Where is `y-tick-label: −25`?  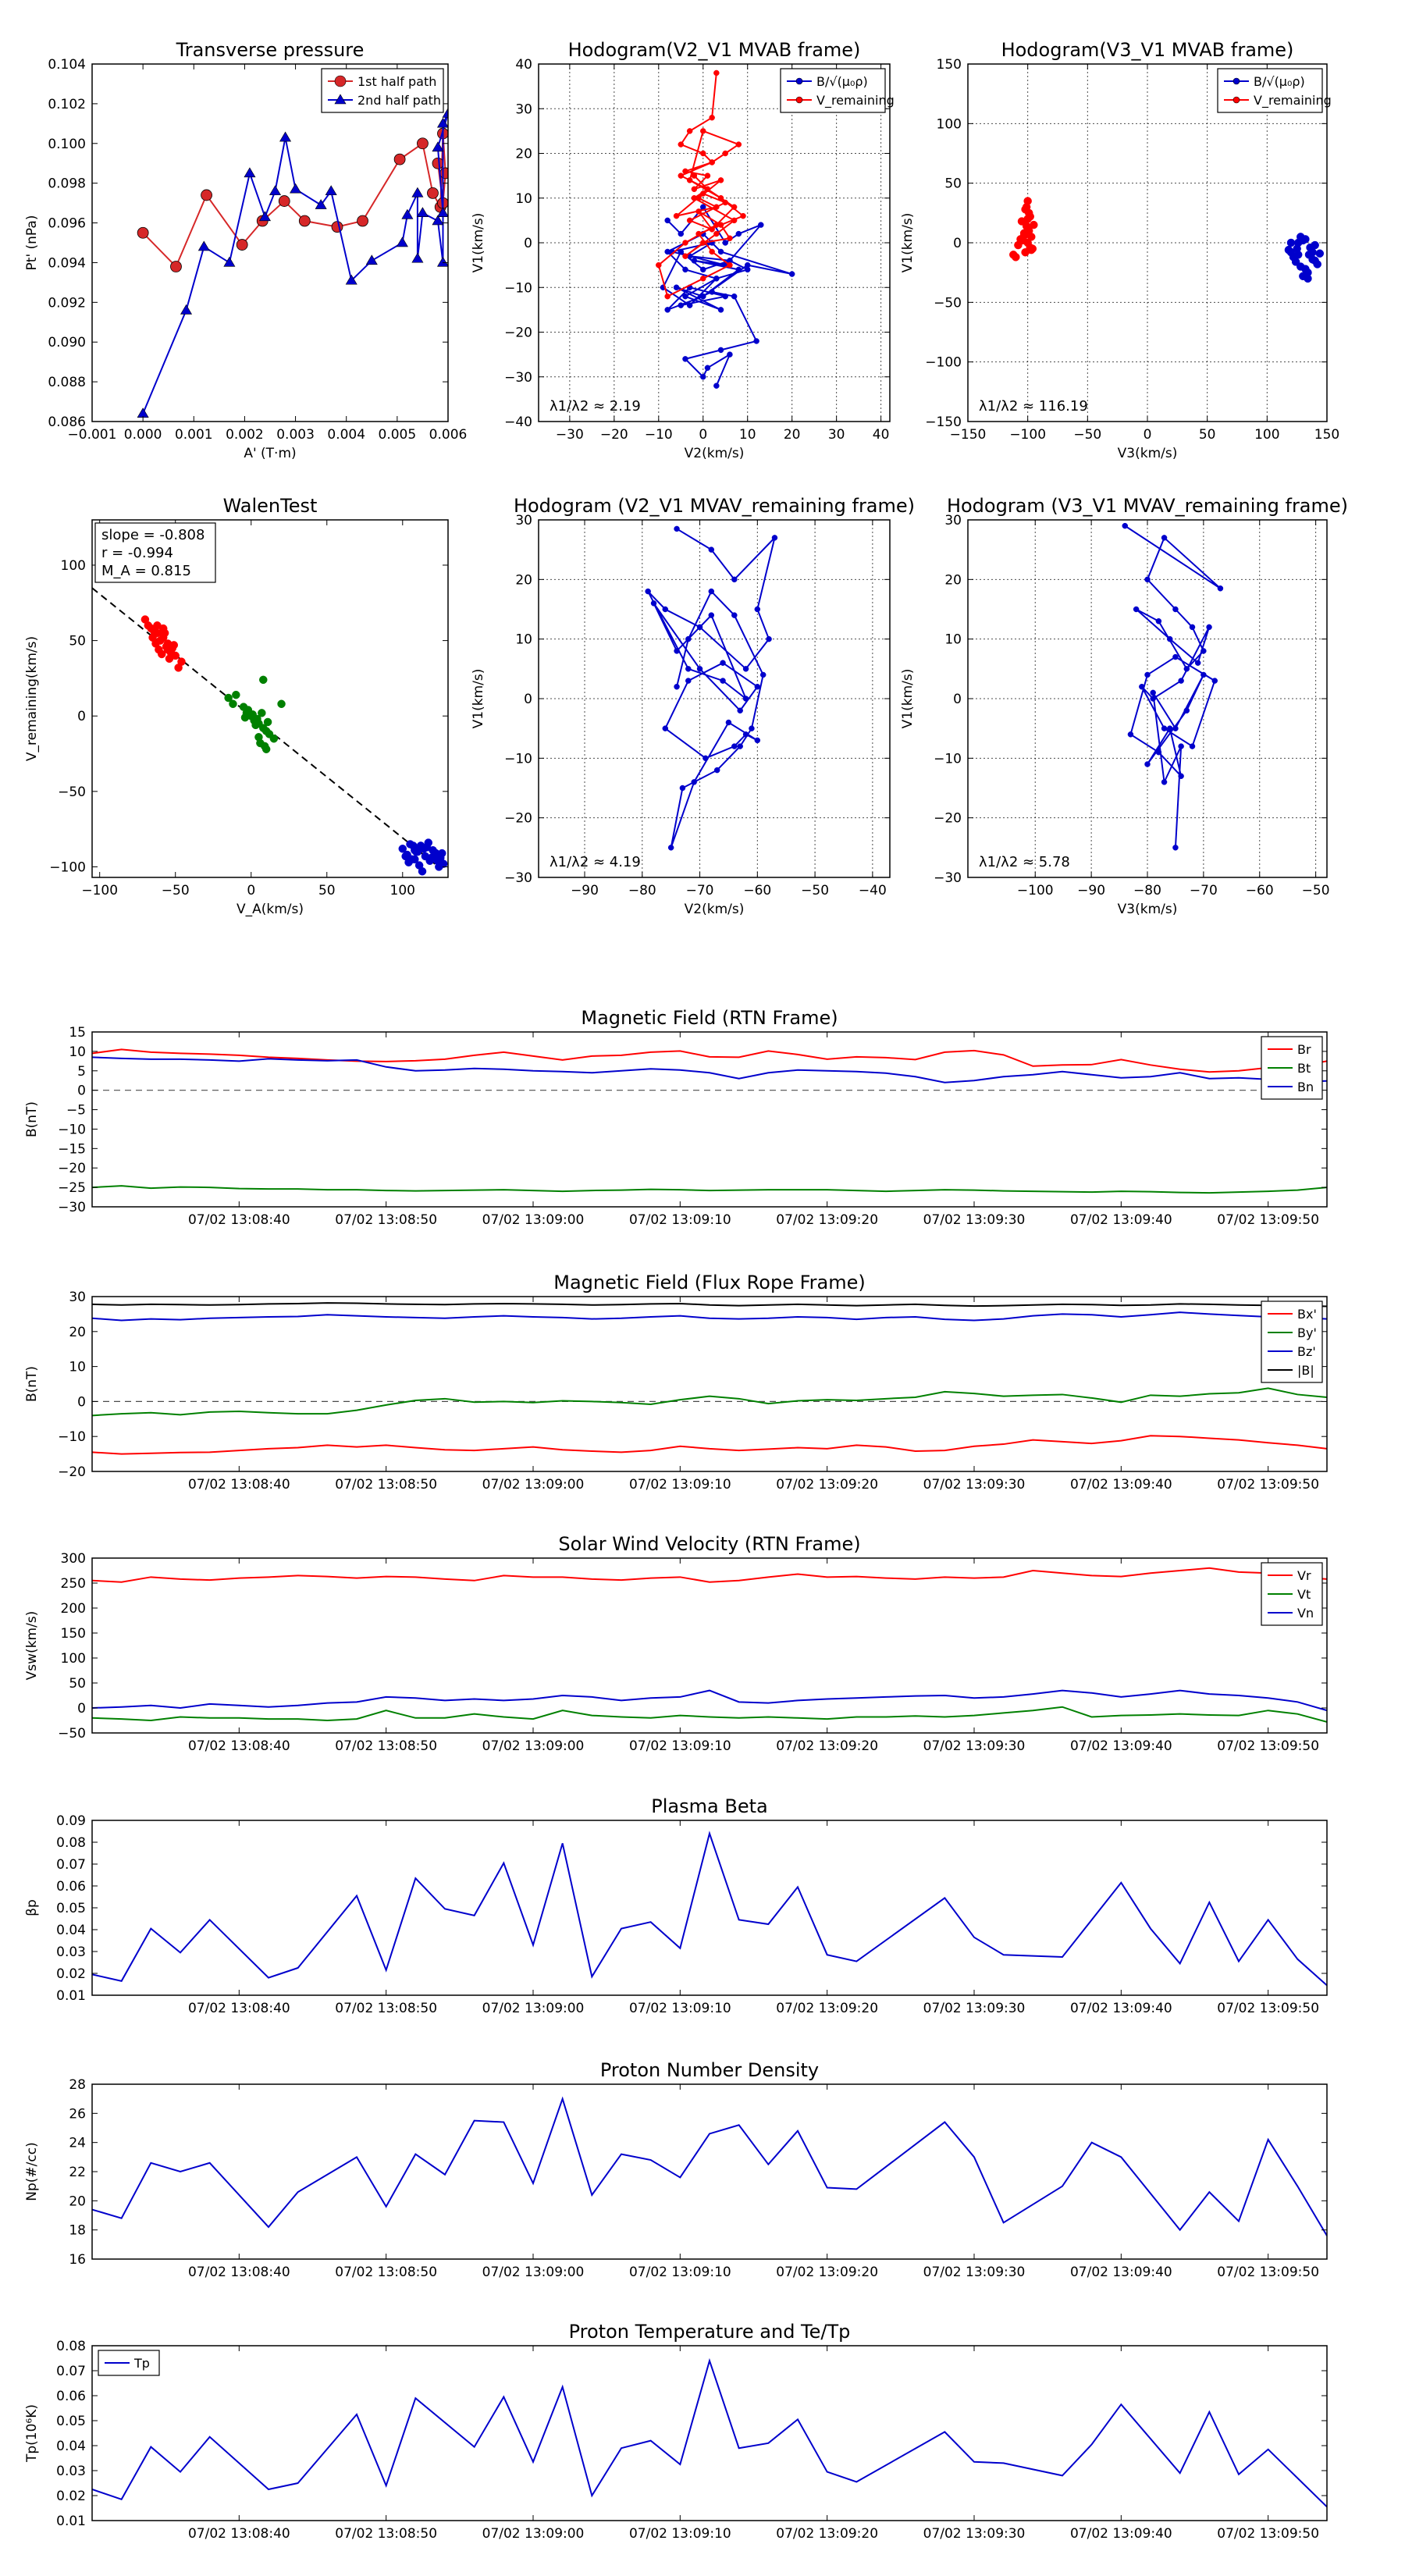 y-tick-label: −25 is located at coordinates (72, 1188).